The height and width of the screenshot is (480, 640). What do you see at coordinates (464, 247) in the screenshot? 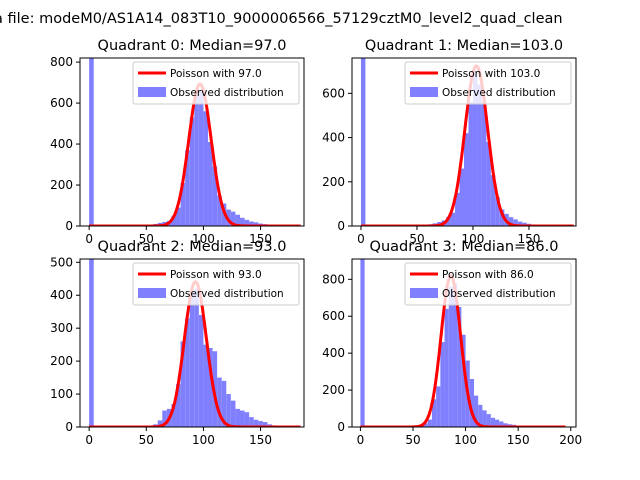
I see `chart-title: Quadrant 3: Median=86.0` at bounding box center [464, 247].